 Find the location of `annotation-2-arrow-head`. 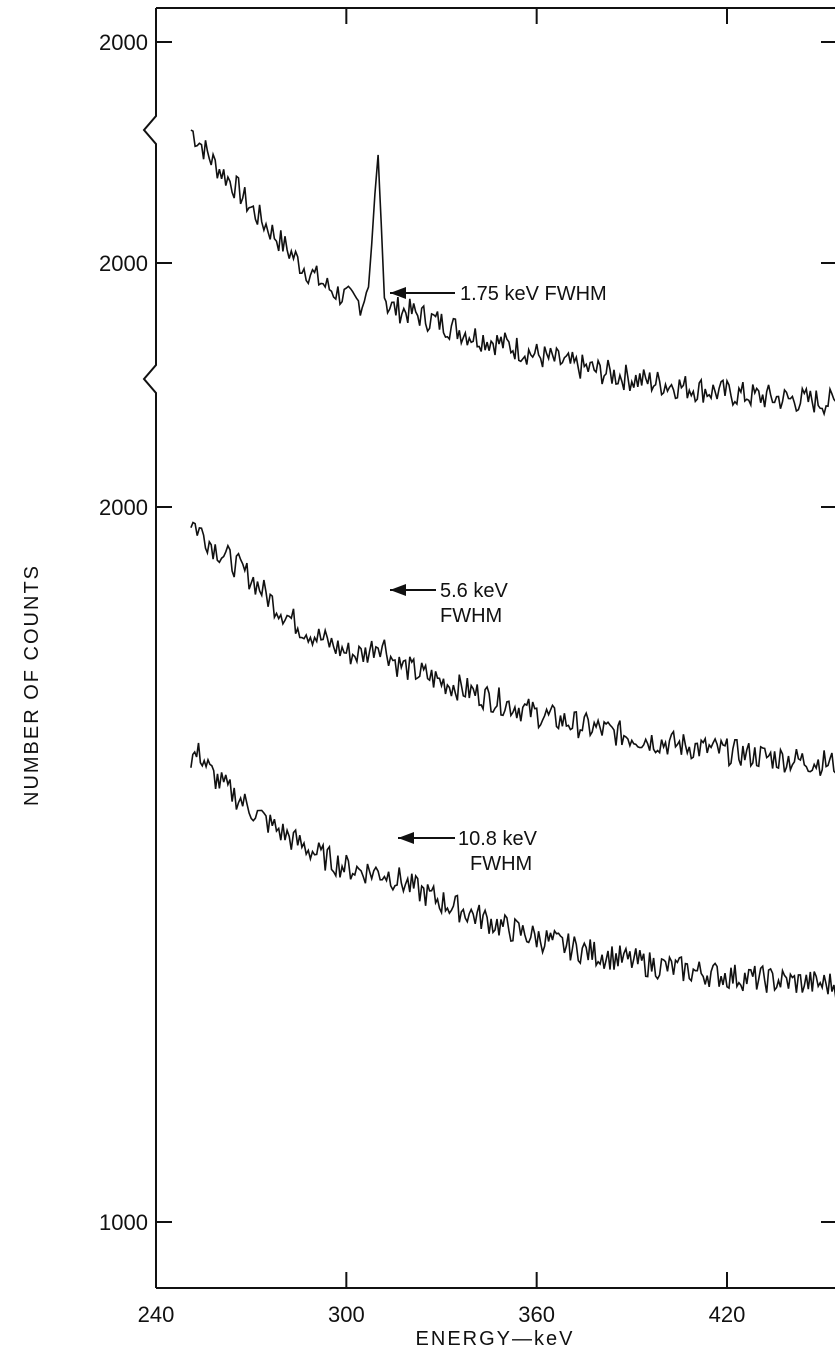

annotation-2-arrow-head is located at coordinates (398, 590).